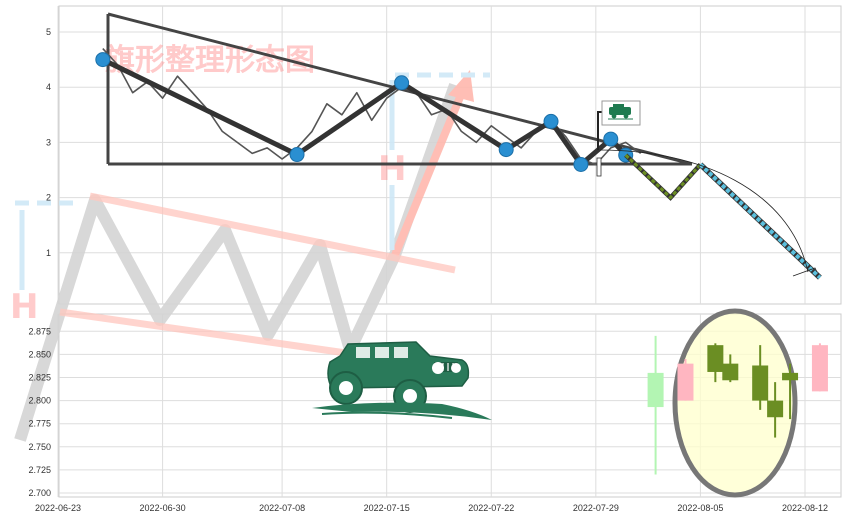 This screenshot has height=520, width=847. Describe the element at coordinates (39, 470) in the screenshot. I see `bottom-y-tick-label: 2.725` at that location.